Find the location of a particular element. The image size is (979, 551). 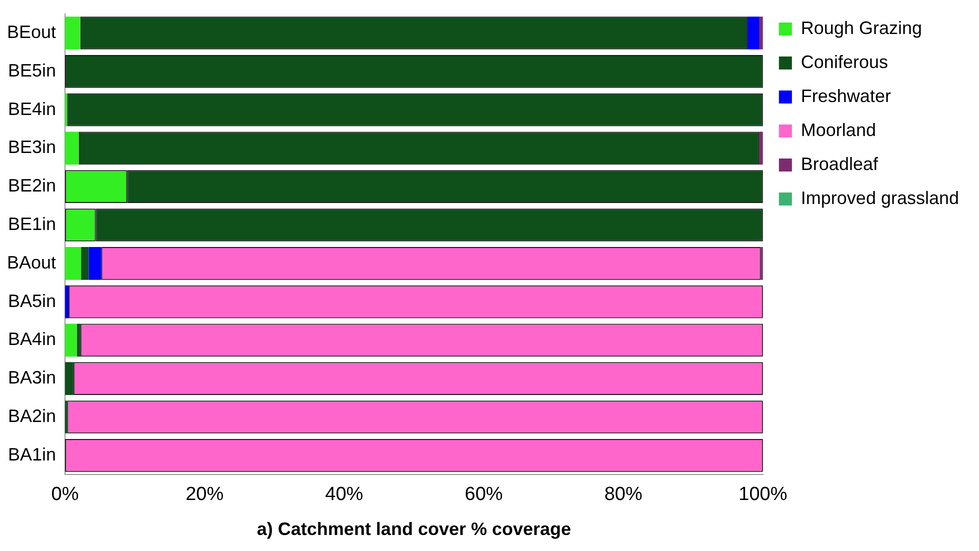

y-tick-label: BE2in is located at coordinates (32, 186).